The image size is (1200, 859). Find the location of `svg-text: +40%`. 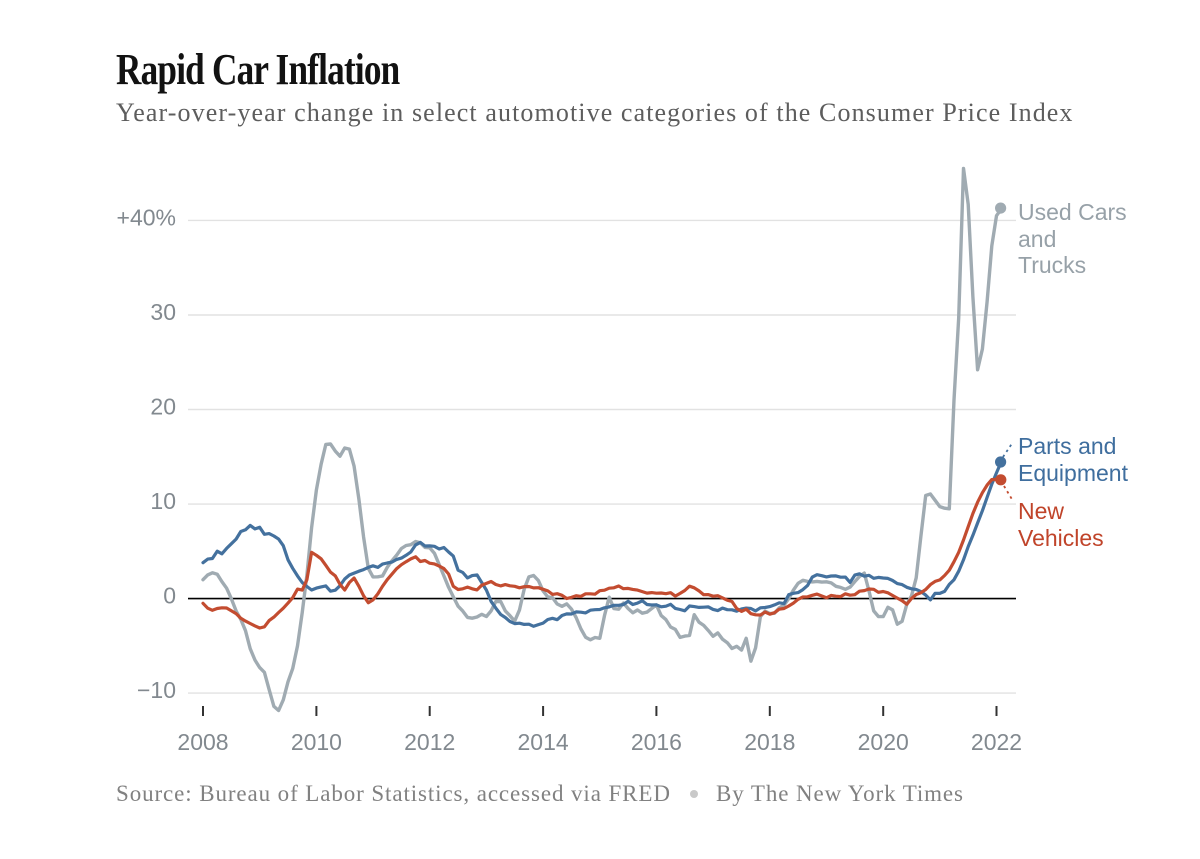

svg-text: +40% is located at coordinates (146, 217).